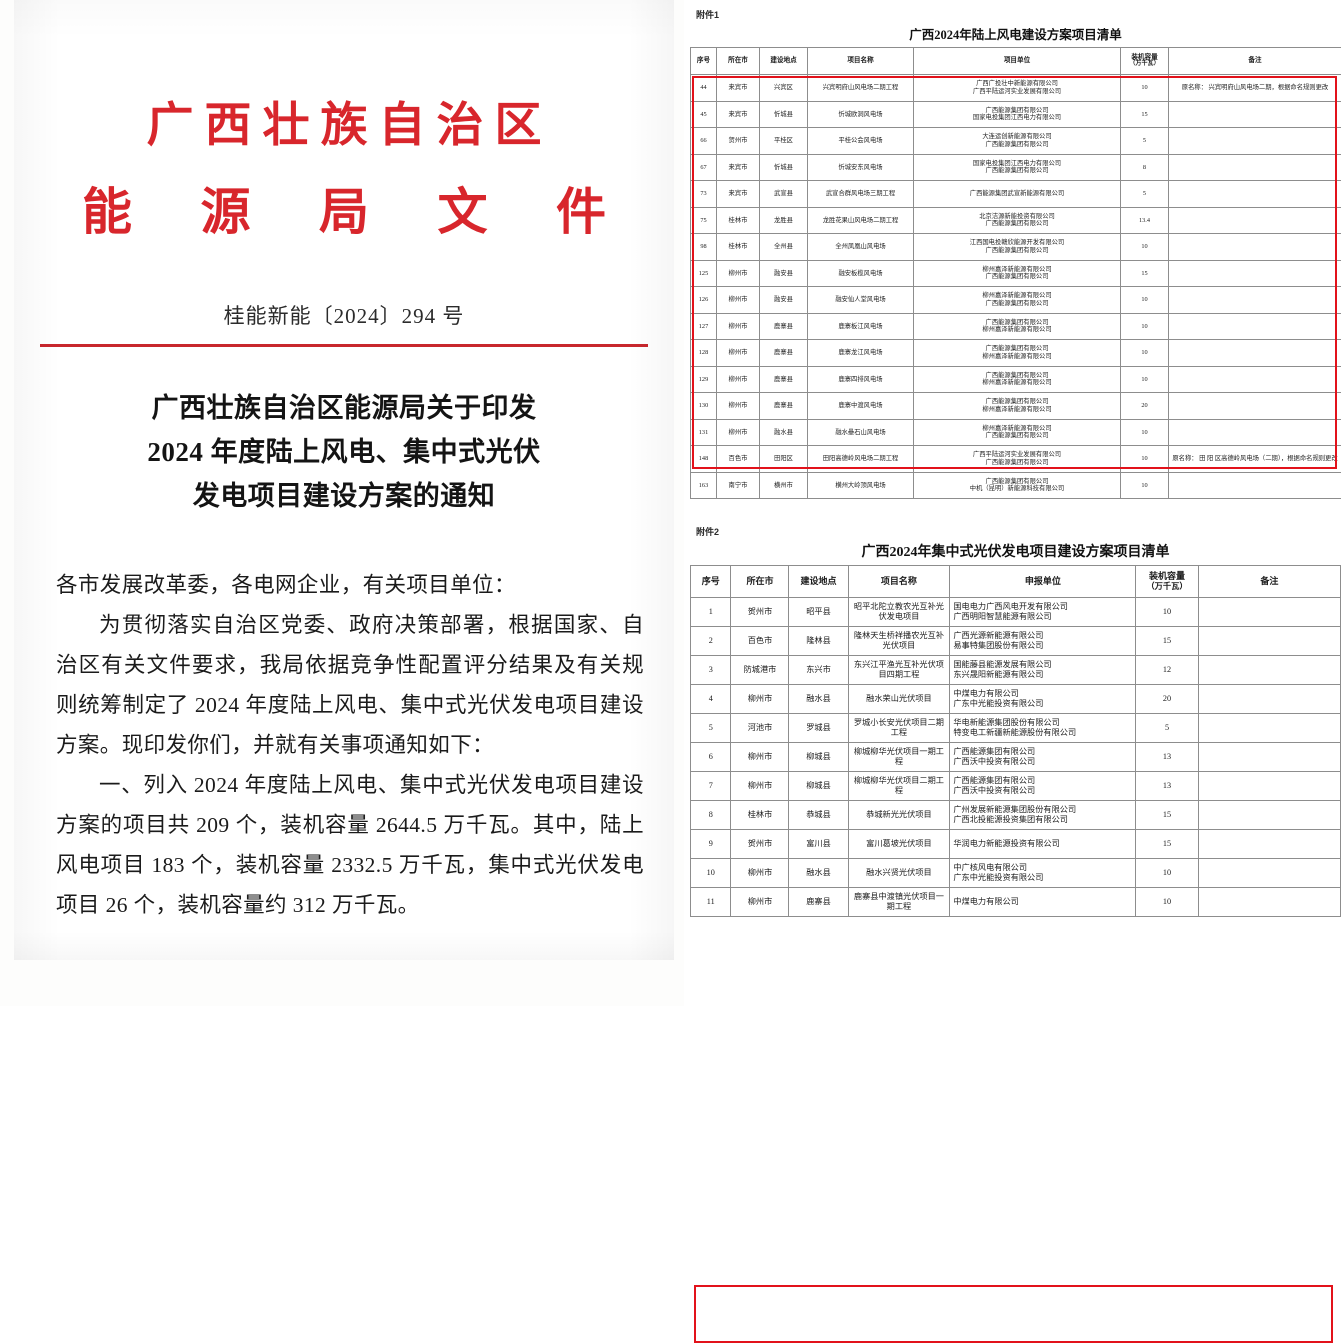  I want to click on cell-capacity: 20, so click(1167, 699).